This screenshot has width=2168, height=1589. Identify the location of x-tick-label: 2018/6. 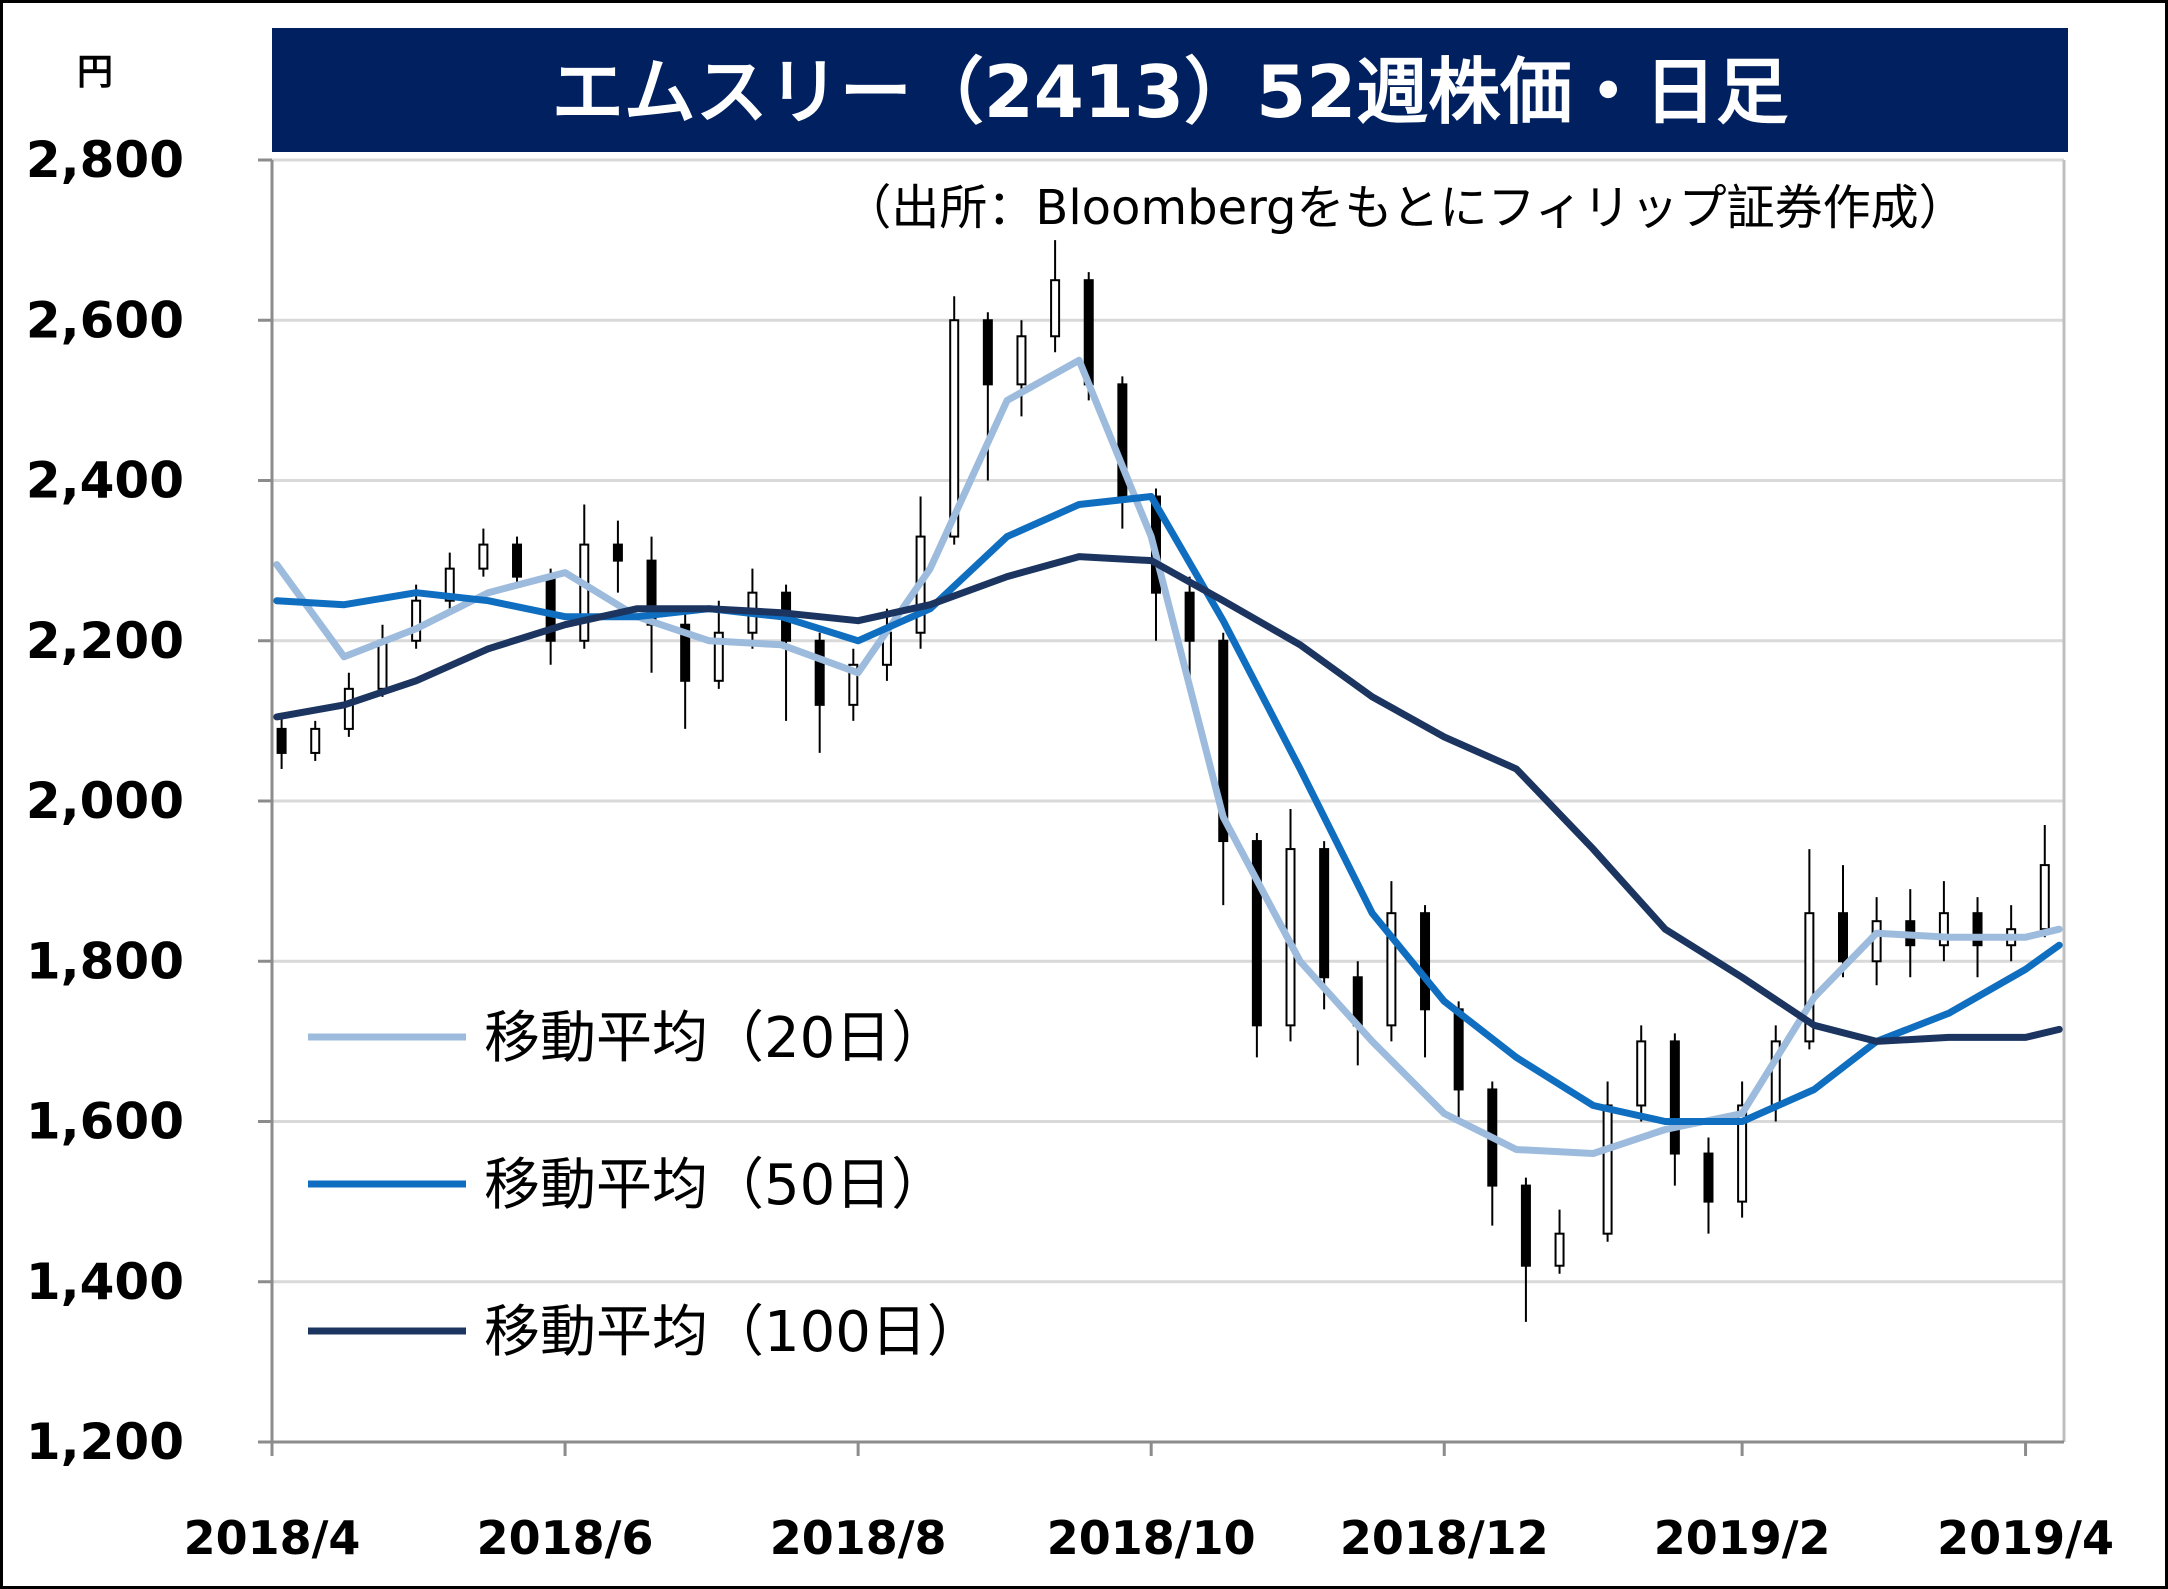
(565, 1538).